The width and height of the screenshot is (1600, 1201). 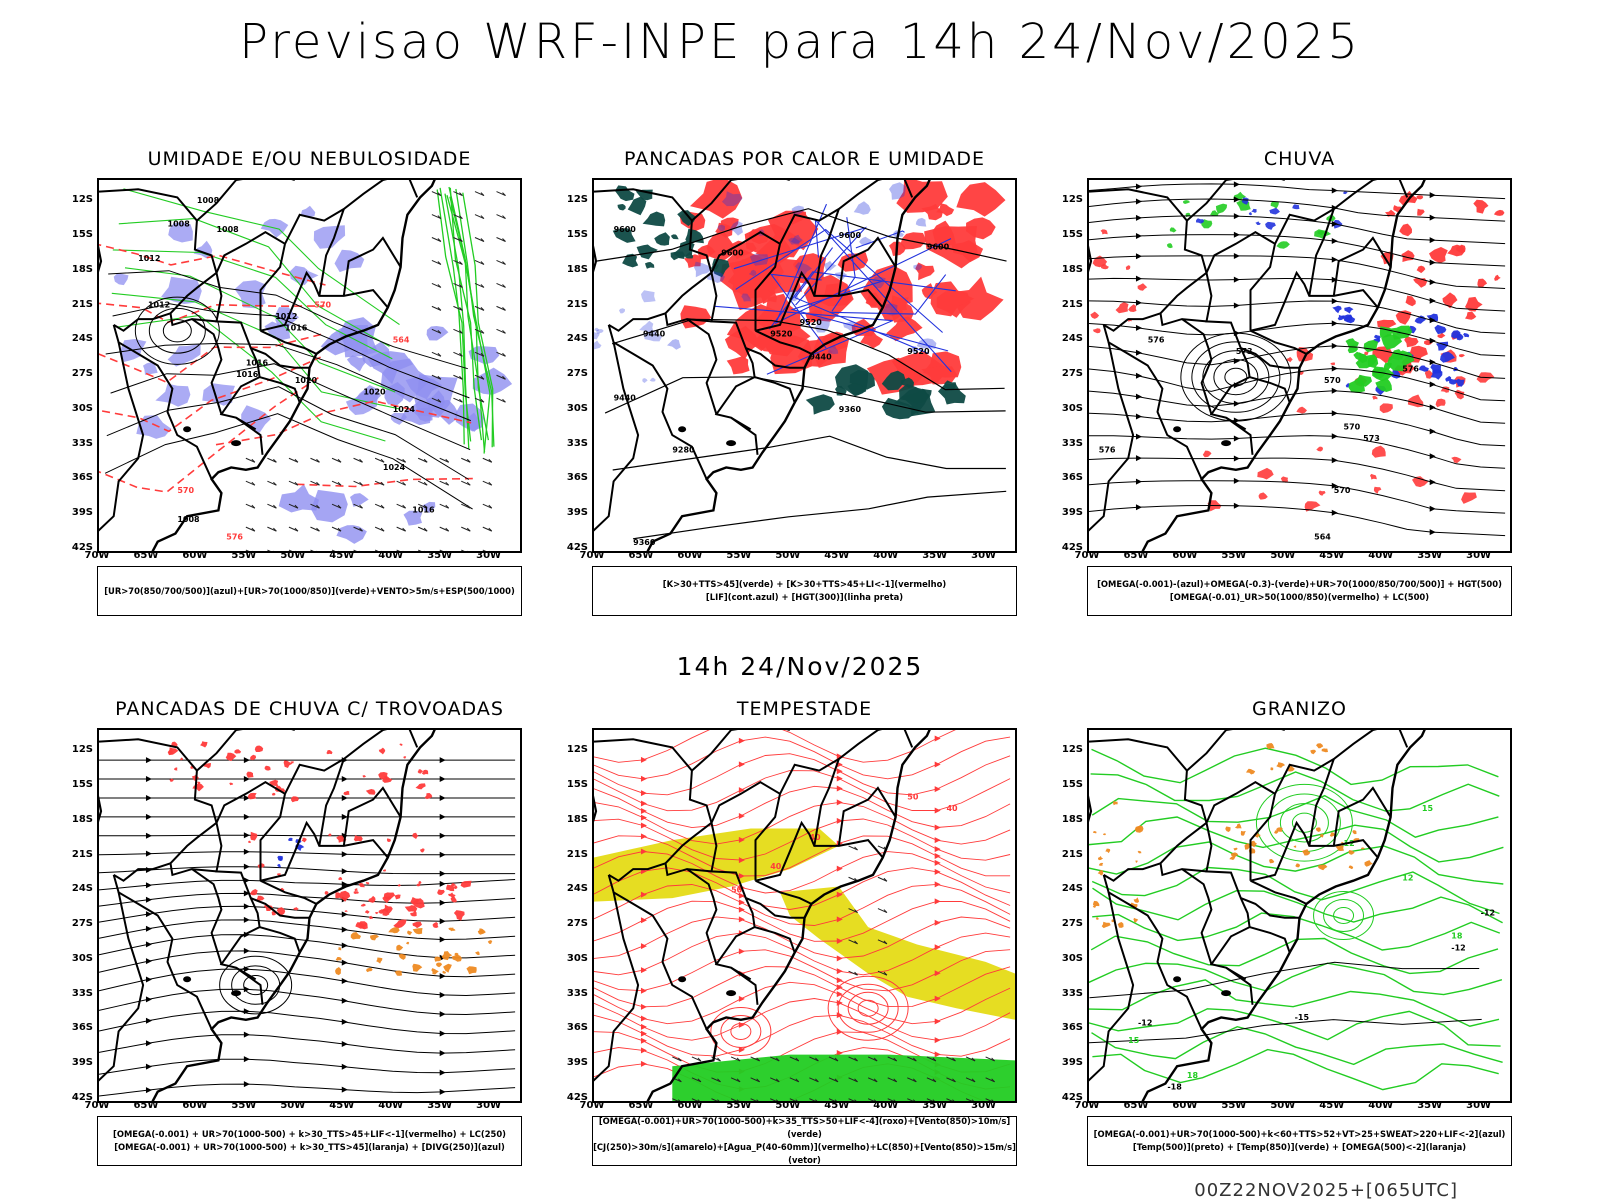 What do you see at coordinates (1299, 159) in the screenshot?
I see `panel-title: CHUVA` at bounding box center [1299, 159].